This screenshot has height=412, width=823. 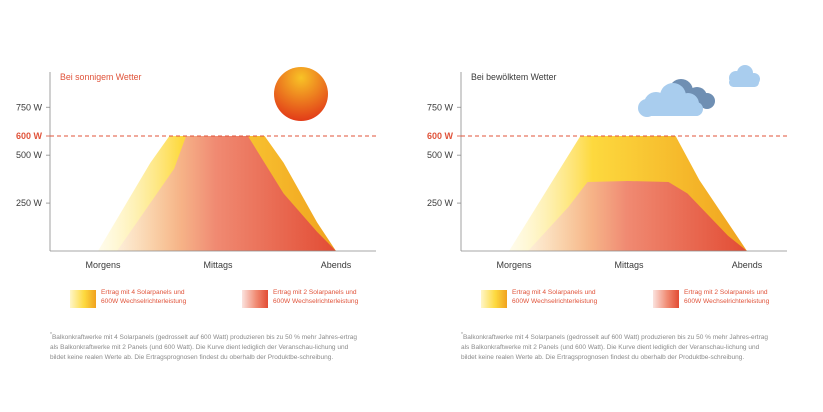 I want to click on chart-title: Bei sonnigem Wetter, so click(x=101, y=77).